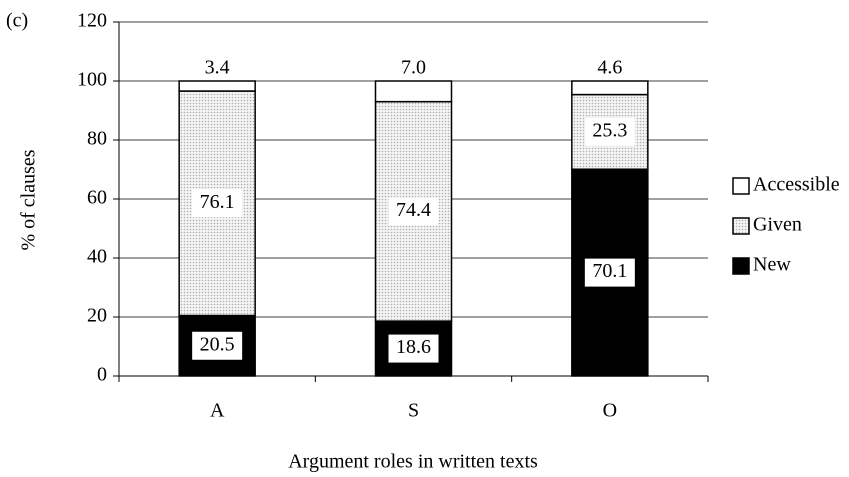 The height and width of the screenshot is (477, 849). What do you see at coordinates (609, 68) in the screenshot?
I see `data-label: 4.6` at bounding box center [609, 68].